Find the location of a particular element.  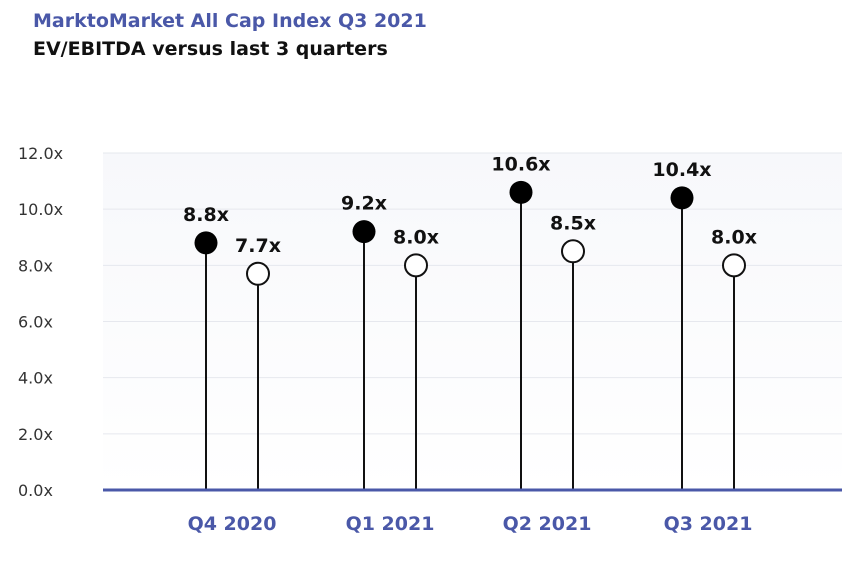

data-label: 10.6x is located at coordinates (520, 164).